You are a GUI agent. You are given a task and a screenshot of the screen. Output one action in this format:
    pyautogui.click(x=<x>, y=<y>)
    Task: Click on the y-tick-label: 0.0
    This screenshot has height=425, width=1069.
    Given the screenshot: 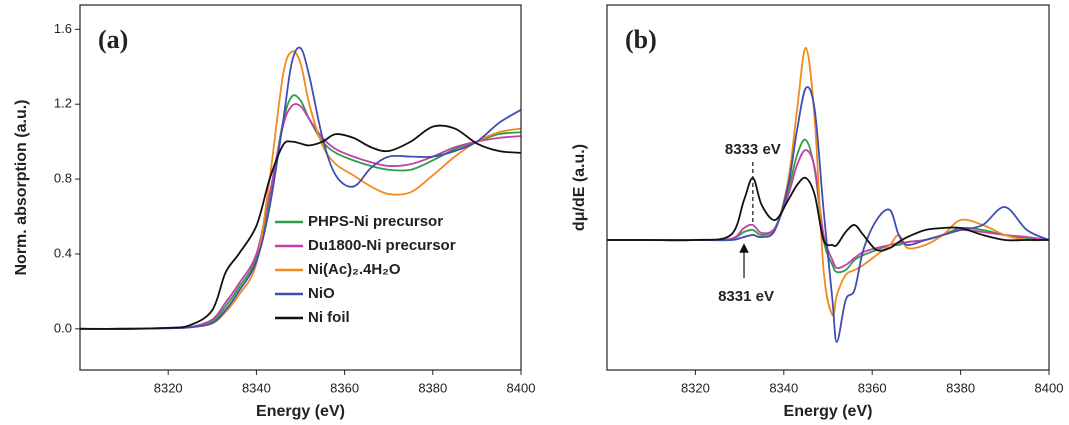 What is the action you would take?
    pyautogui.click(x=63, y=327)
    